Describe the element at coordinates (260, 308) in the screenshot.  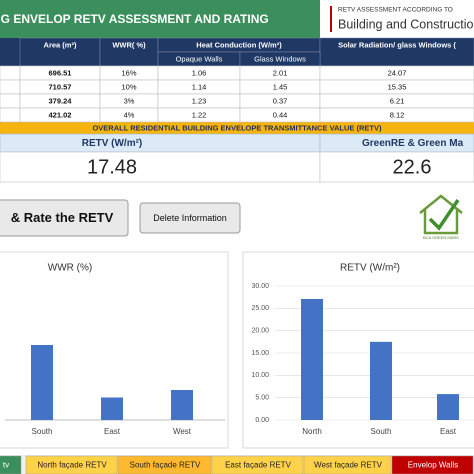
I see `y-tick-label: 25.00` at that location.